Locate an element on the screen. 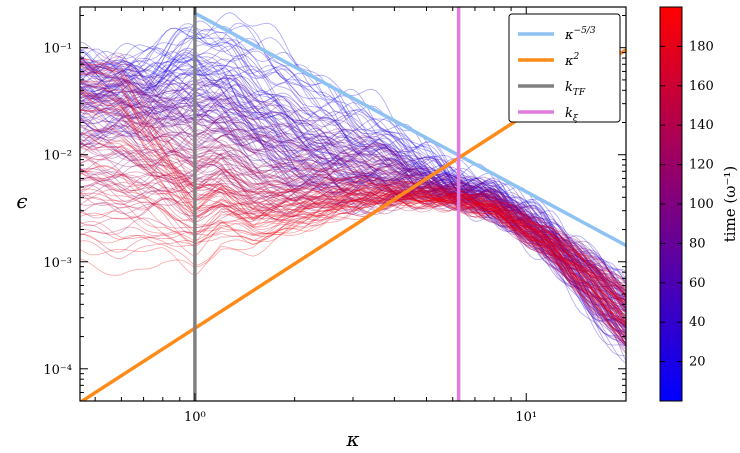  colorbar-tick-label: 140 is located at coordinates (701, 125).